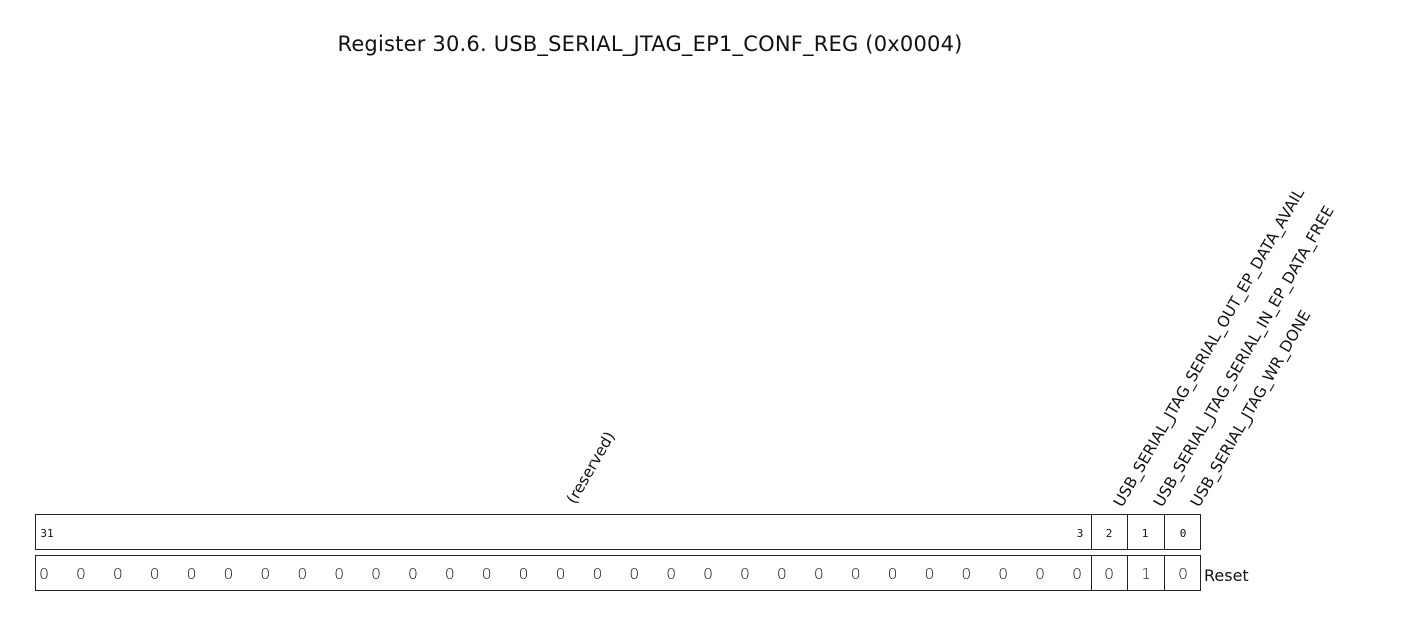 Image resolution: width=1404 pixels, height=630 pixels. What do you see at coordinates (929, 574) in the screenshot?
I see `reset-value-reserved-bit-7: 0` at bounding box center [929, 574].